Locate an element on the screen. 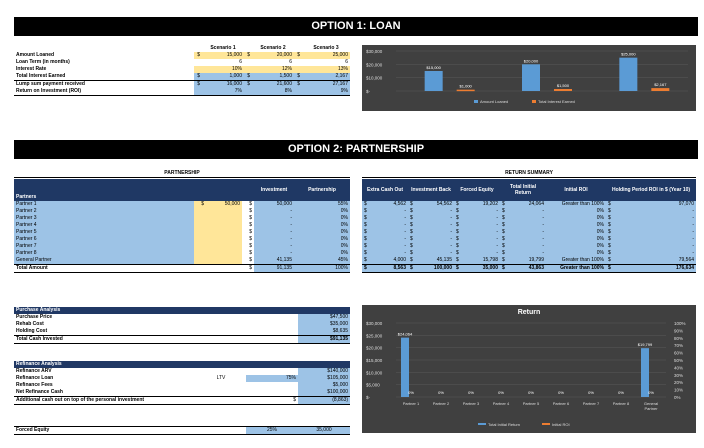  partner-row: Partner 8 $ -0% is located at coordinates (182, 253).